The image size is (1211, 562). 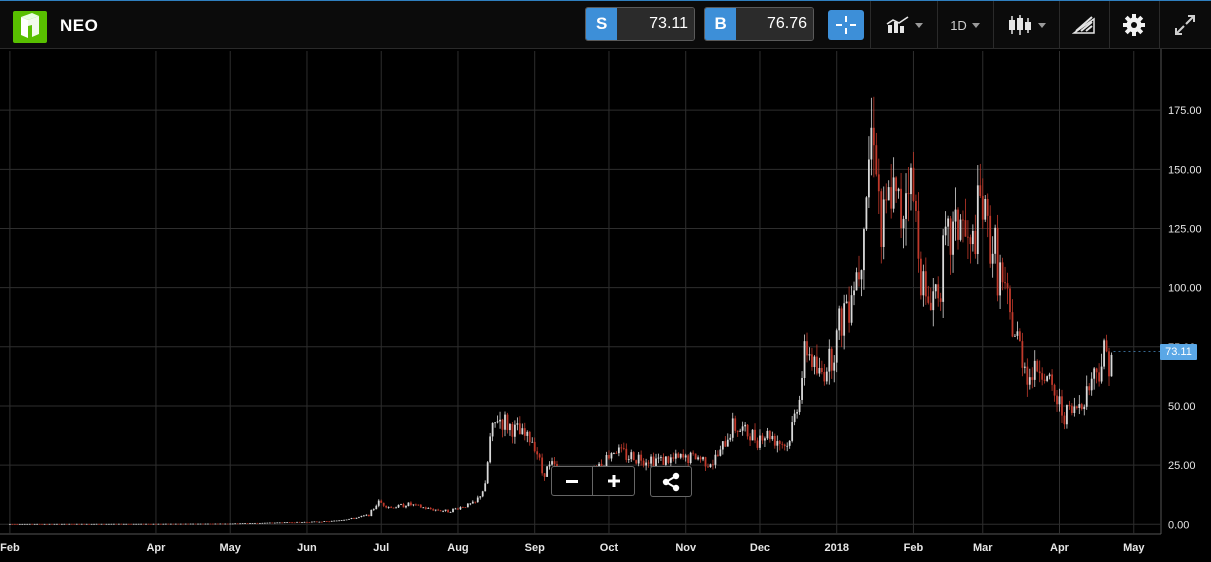 What do you see at coordinates (1185, 25) in the screenshot?
I see `fullscreen-button` at bounding box center [1185, 25].